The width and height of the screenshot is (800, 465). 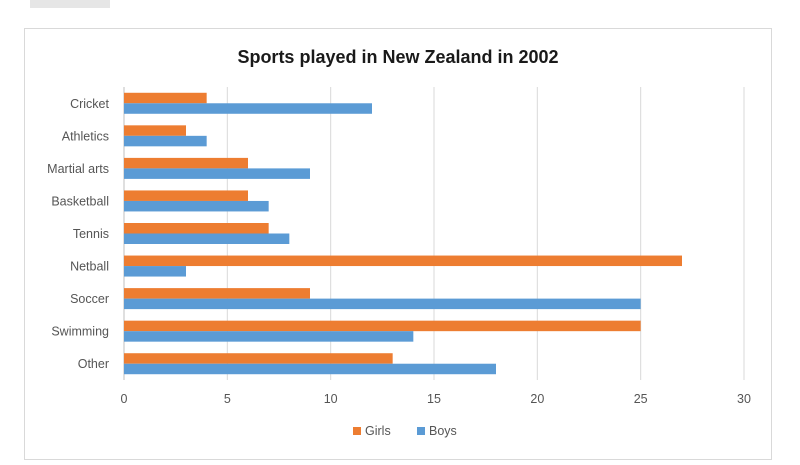 I want to click on category-label: Soccer, so click(x=89, y=299).